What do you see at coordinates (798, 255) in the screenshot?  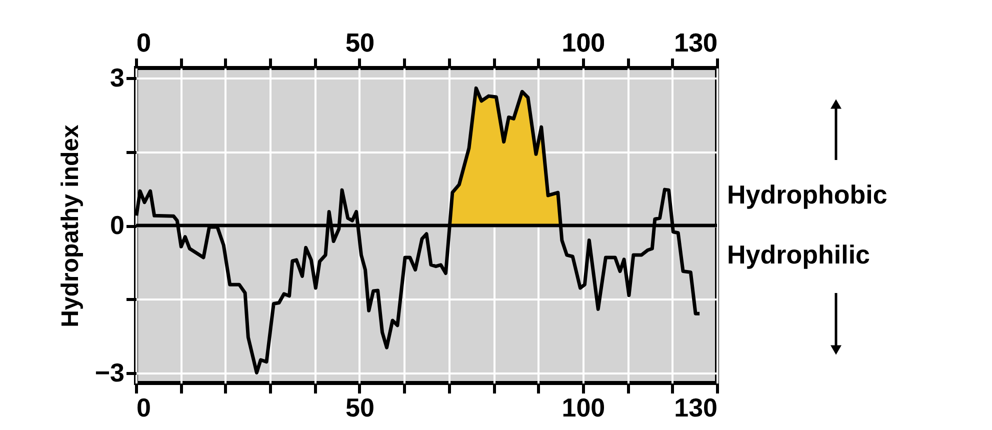 I see `text: Hydrophilic` at bounding box center [798, 255].